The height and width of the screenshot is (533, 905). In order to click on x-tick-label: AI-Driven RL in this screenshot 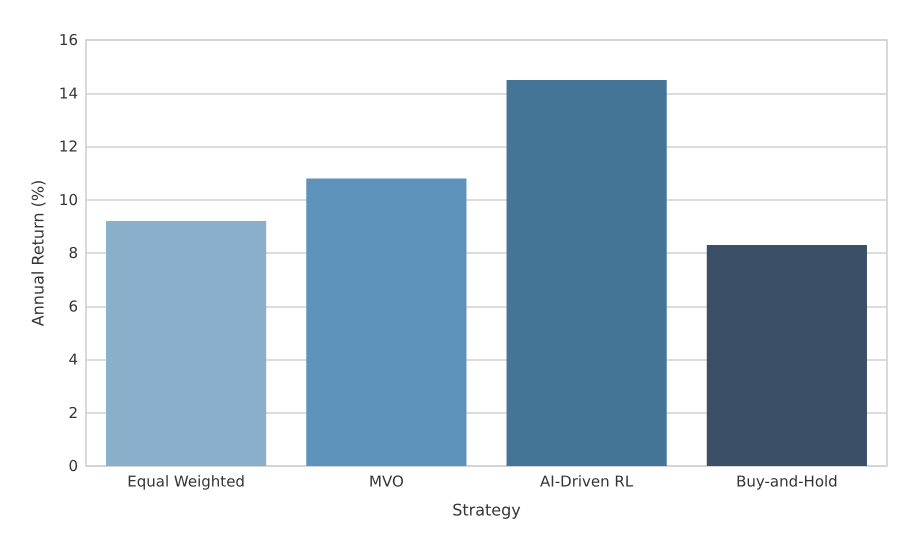, I will do `click(587, 481)`.